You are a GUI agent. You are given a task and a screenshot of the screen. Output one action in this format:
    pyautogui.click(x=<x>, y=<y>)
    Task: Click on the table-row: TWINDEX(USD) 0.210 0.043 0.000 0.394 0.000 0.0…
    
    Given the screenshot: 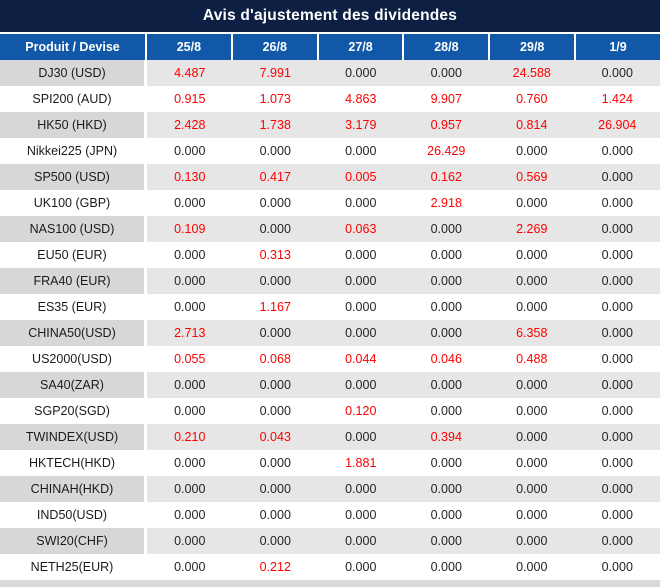 What is the action you would take?
    pyautogui.click(x=330, y=437)
    